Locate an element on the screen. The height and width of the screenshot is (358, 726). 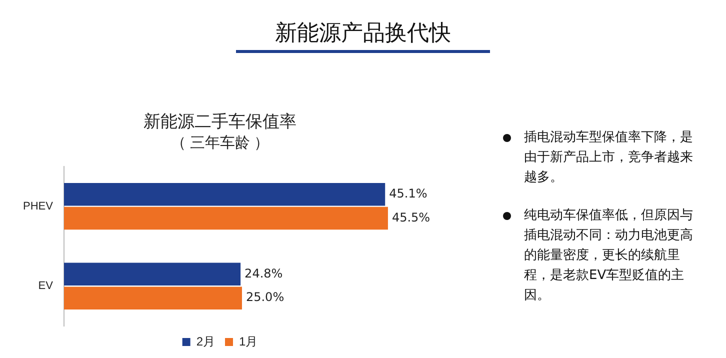
data-label: 45.1% is located at coordinates (408, 193).